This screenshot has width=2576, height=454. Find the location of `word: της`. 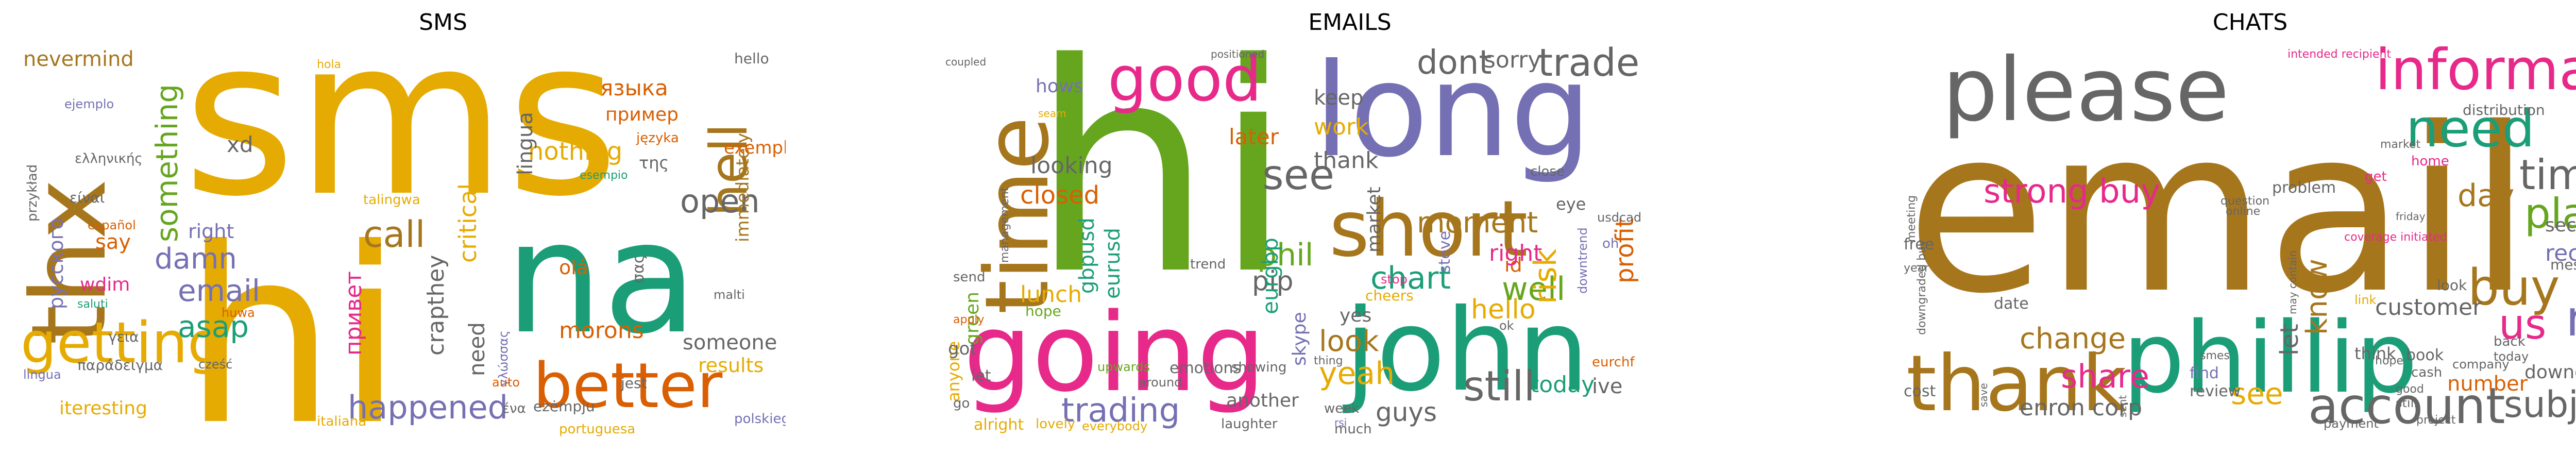

word: της is located at coordinates (654, 163).